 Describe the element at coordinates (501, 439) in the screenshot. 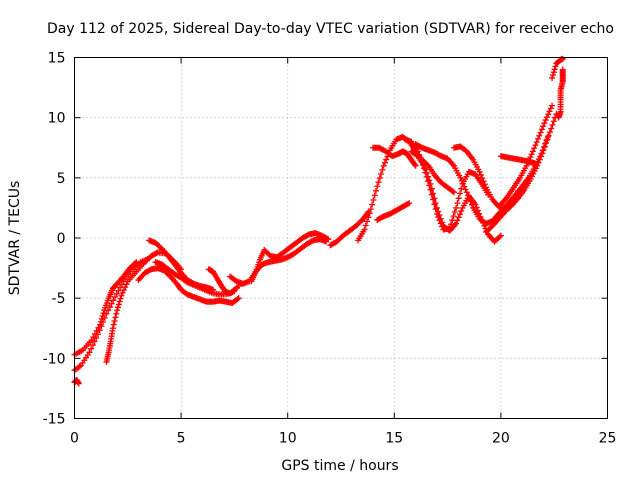

I see `x-tick-label: 20` at that location.